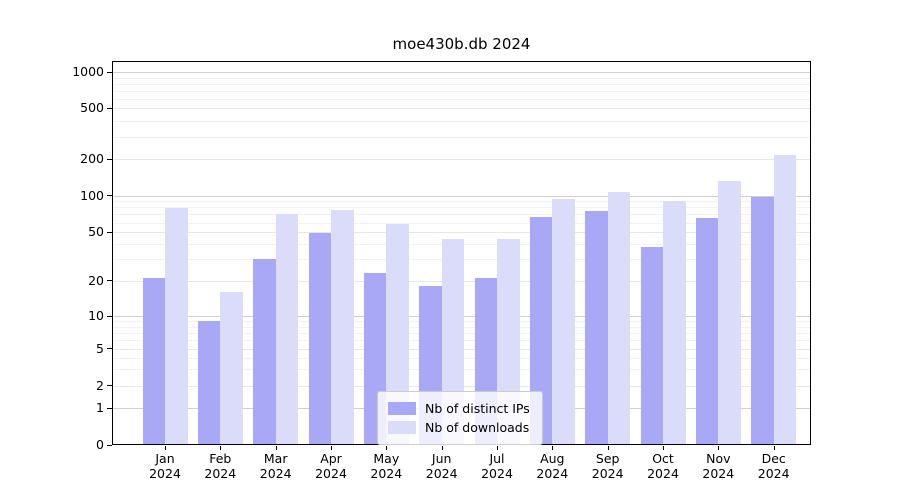  Describe the element at coordinates (607, 466) in the screenshot. I see `x-tick-label-sep: Sep 2024` at that location.